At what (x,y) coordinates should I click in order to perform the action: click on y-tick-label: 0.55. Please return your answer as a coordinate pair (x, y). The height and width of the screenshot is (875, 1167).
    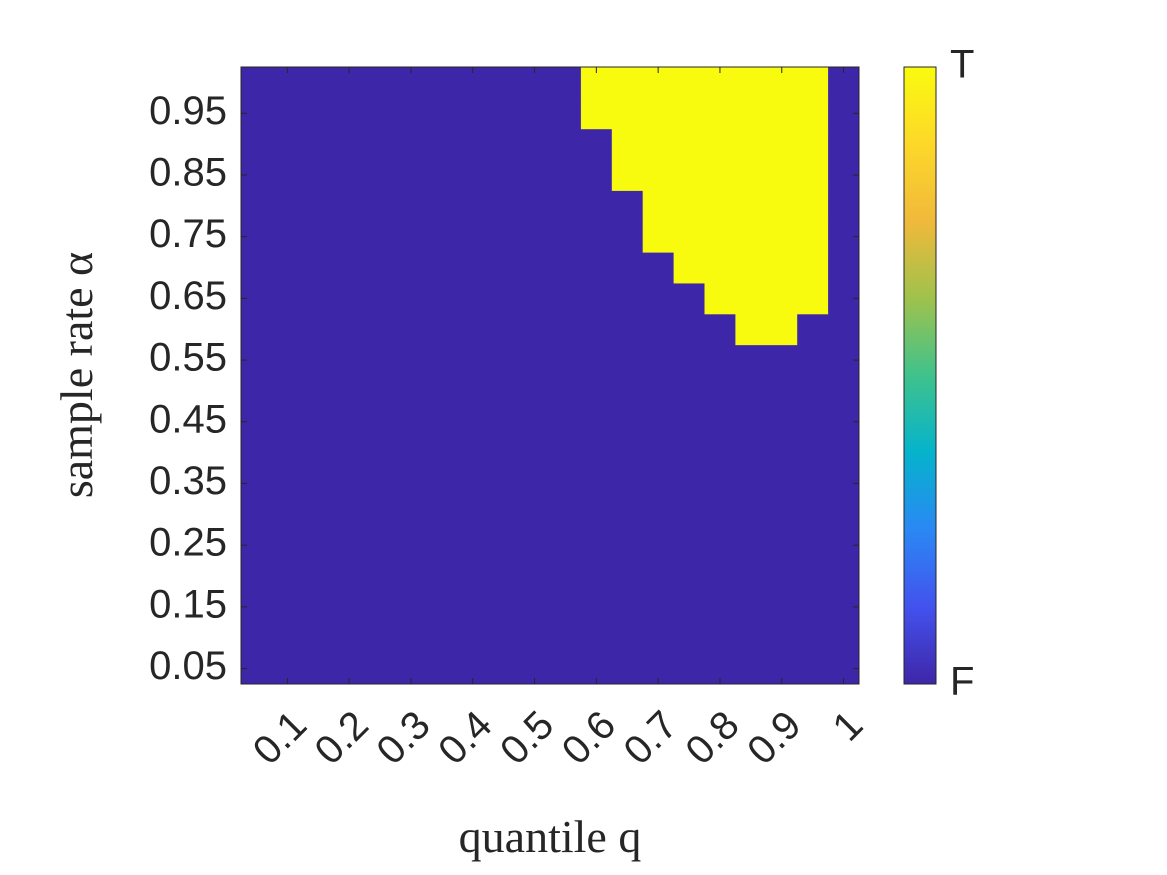
    Looking at the image, I should click on (188, 358).